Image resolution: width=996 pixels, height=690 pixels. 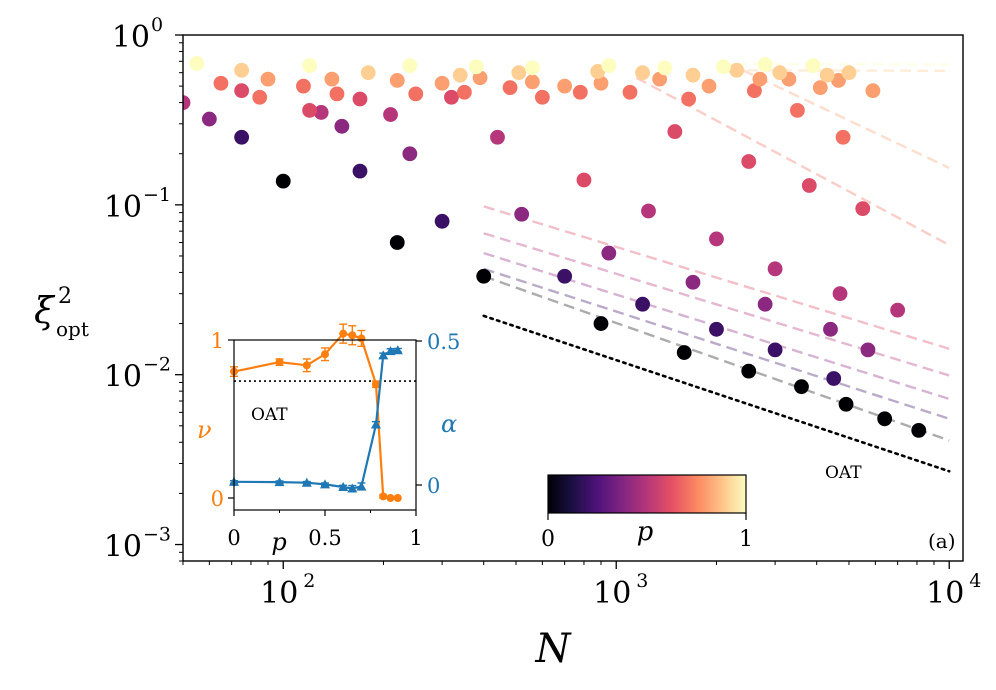 What do you see at coordinates (975, 581) in the screenshot?
I see `x-tick-exponent: 4` at bounding box center [975, 581].